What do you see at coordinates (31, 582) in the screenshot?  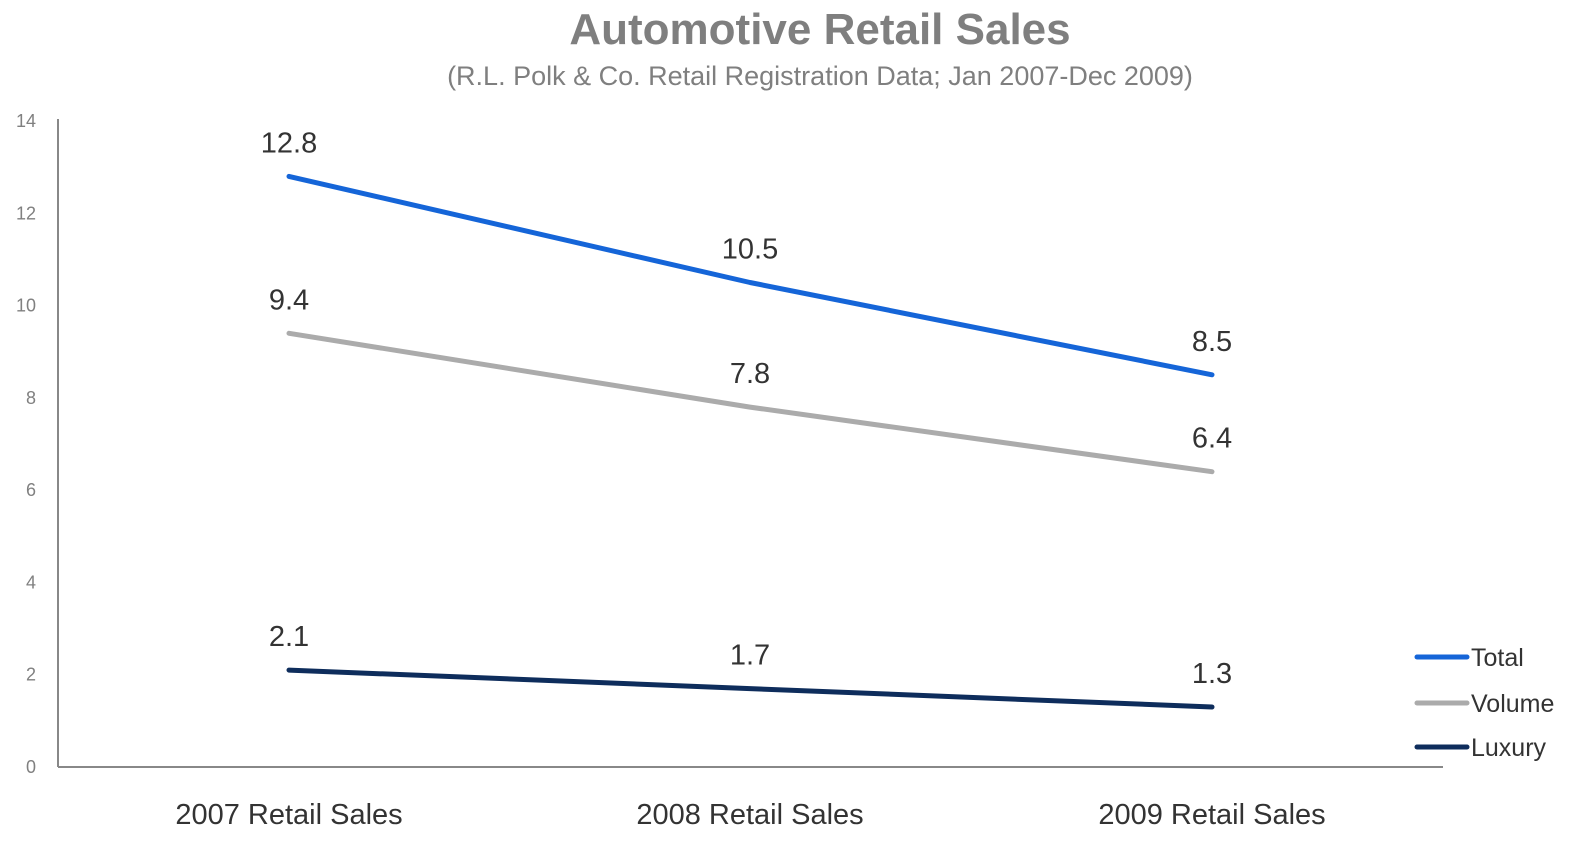 I see `y-tick-label: 4` at bounding box center [31, 582].